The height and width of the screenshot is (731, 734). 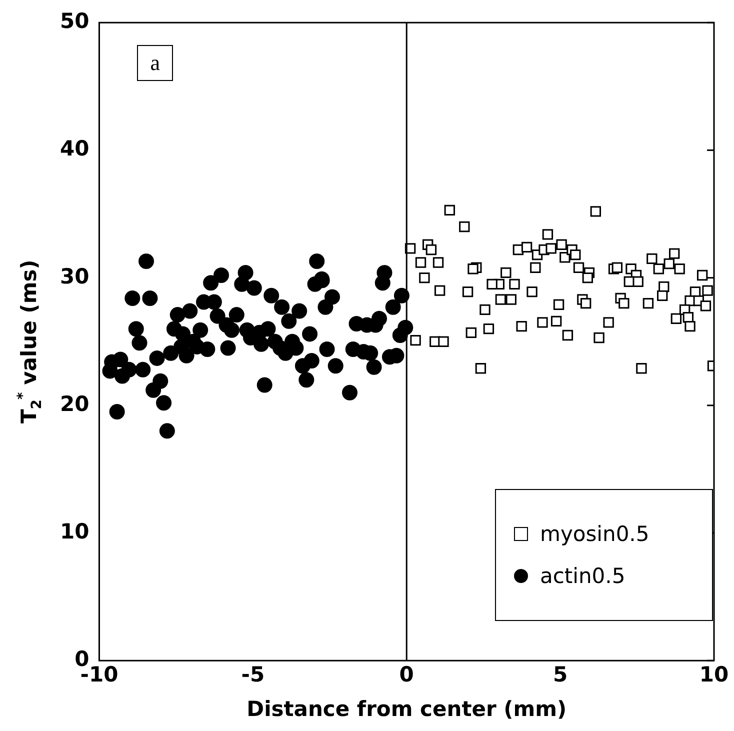 What do you see at coordinates (155, 62) in the screenshot?
I see `annotation: a` at bounding box center [155, 62].